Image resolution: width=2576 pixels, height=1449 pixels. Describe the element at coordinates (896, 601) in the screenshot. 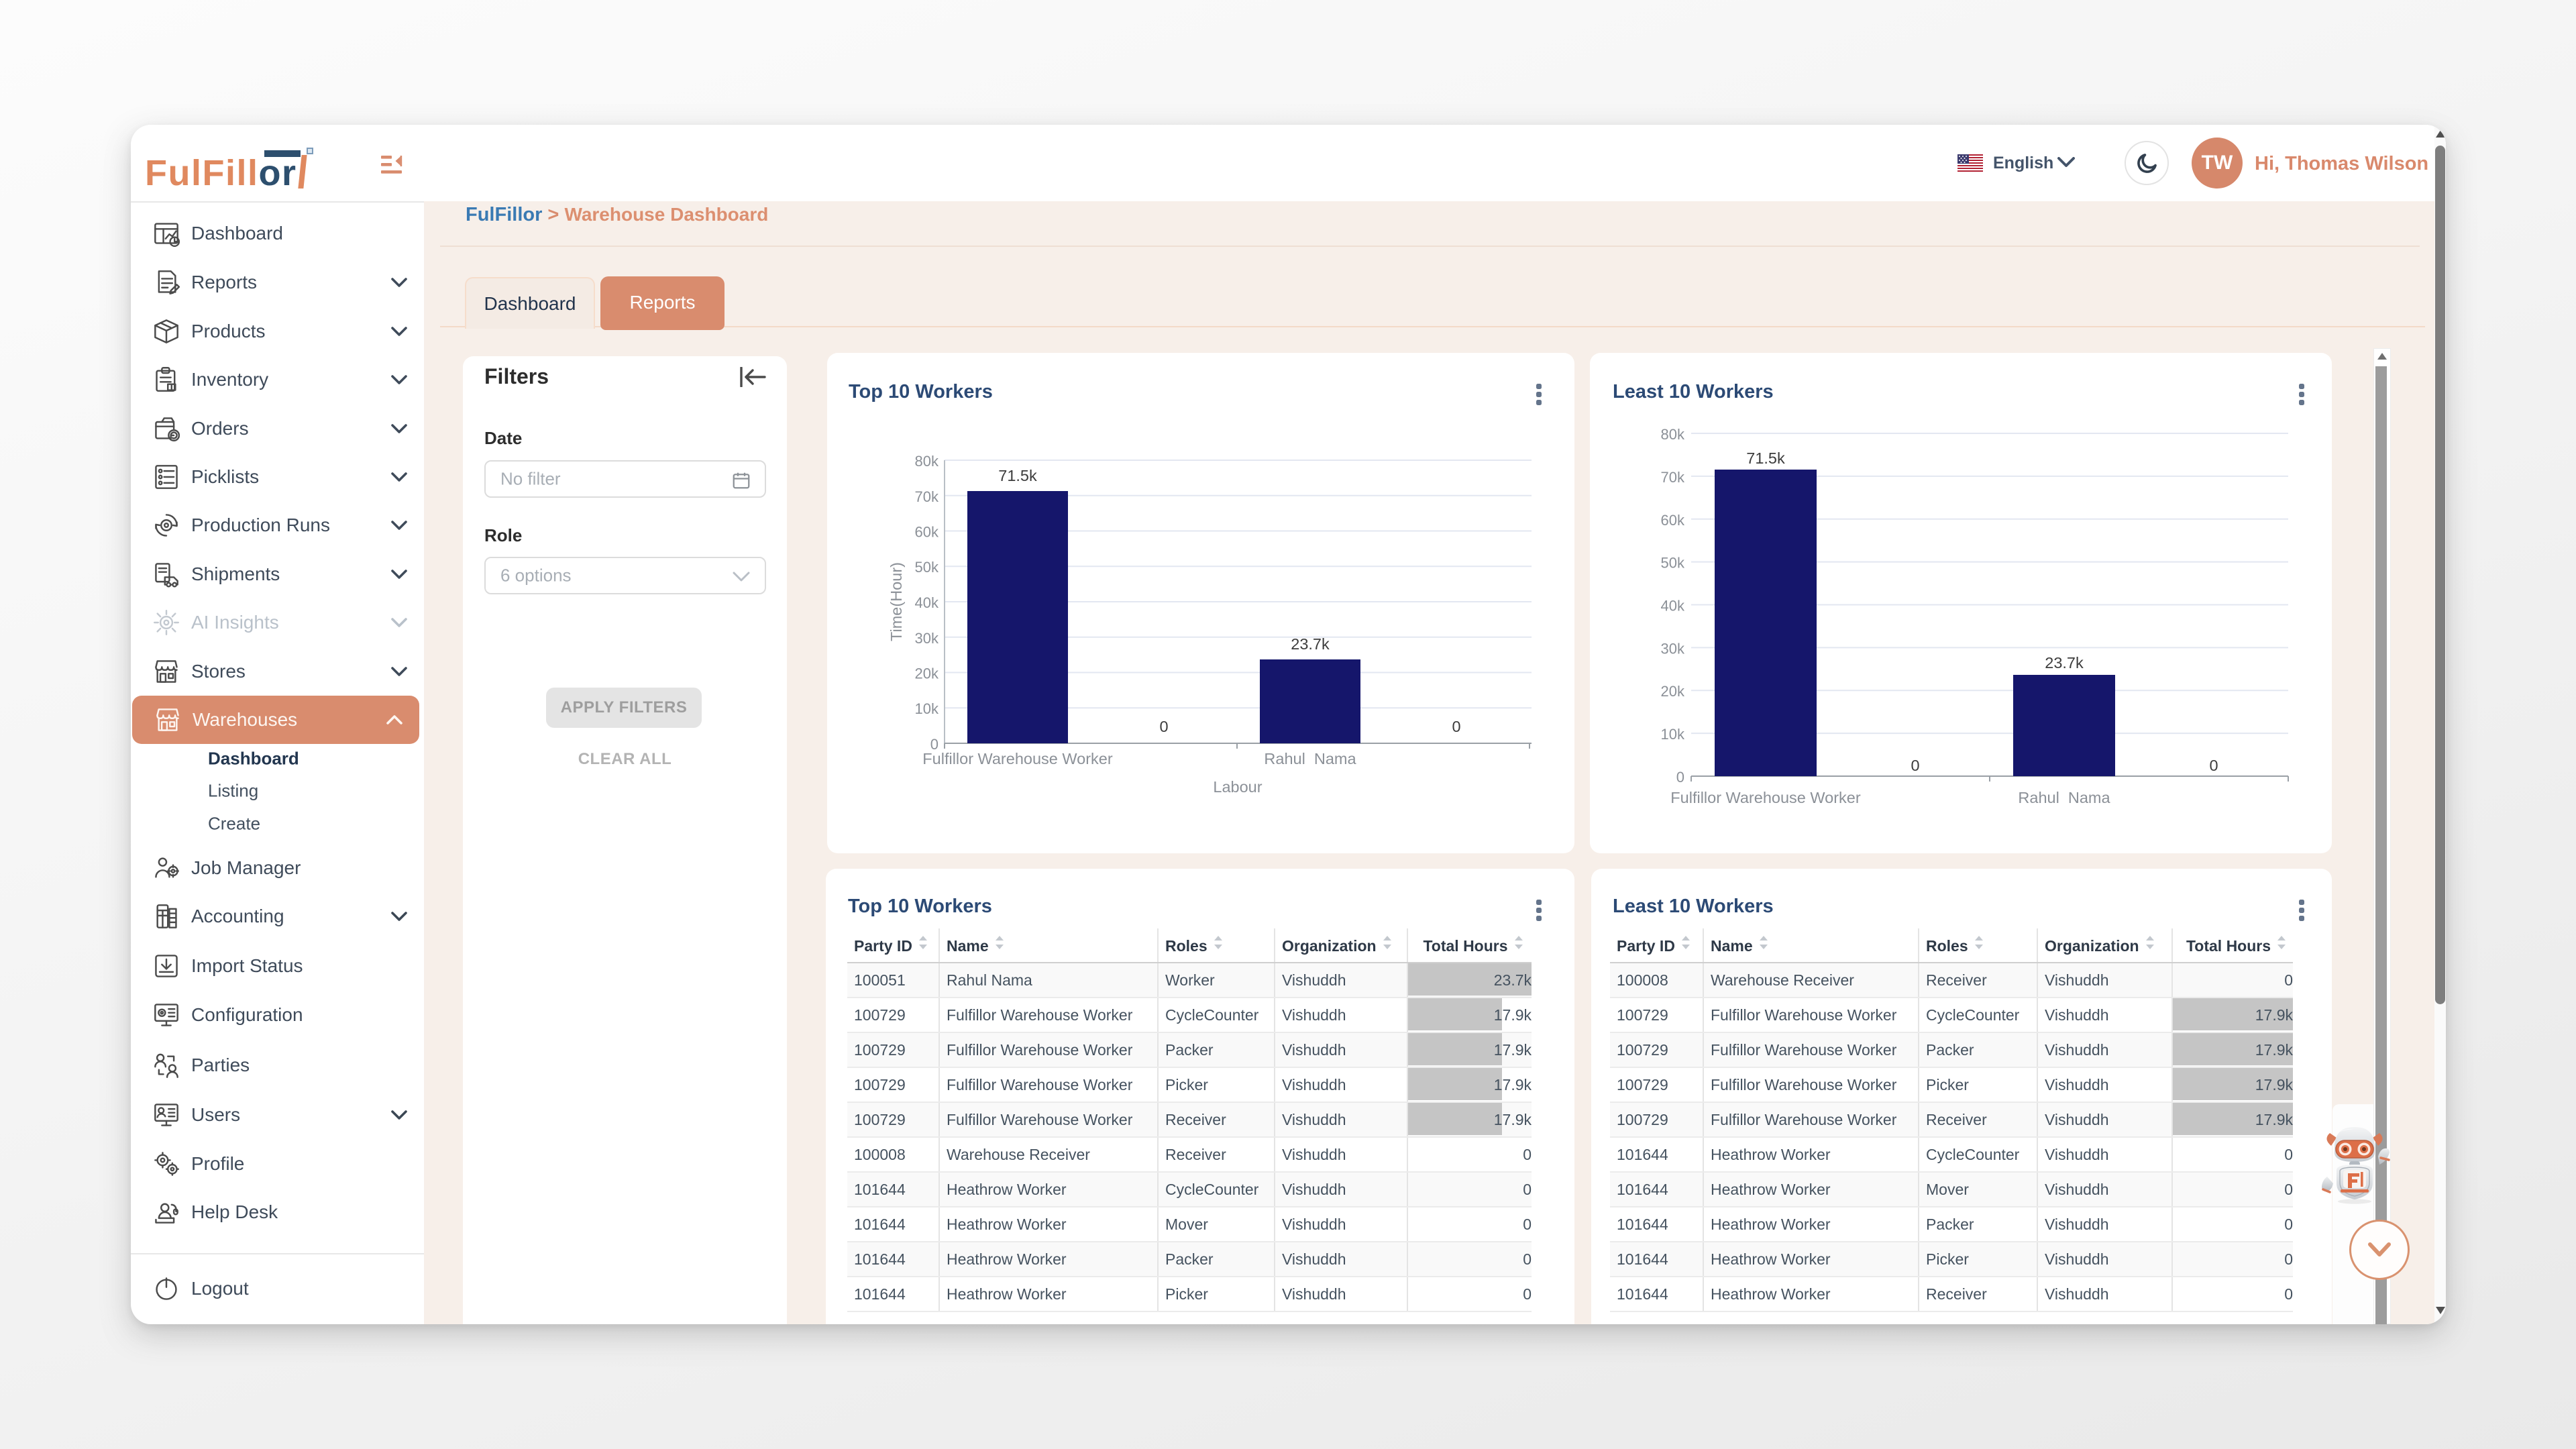

I see `svg-text: Time(Hour)` at that location.